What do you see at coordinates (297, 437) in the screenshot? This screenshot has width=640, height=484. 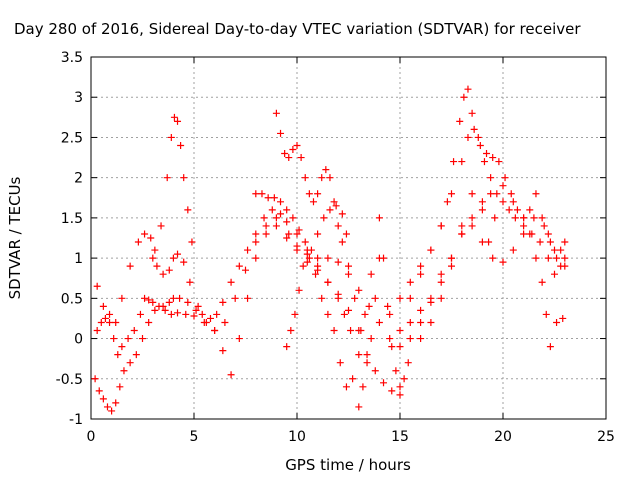 I see `x-tick-label: 10` at bounding box center [297, 437].